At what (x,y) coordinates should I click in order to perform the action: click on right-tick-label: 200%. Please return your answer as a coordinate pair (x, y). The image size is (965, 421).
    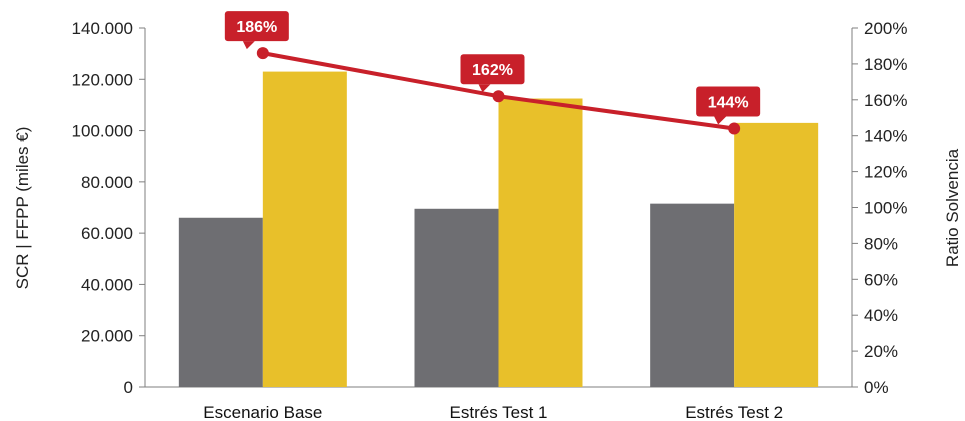
    Looking at the image, I should click on (885, 28).